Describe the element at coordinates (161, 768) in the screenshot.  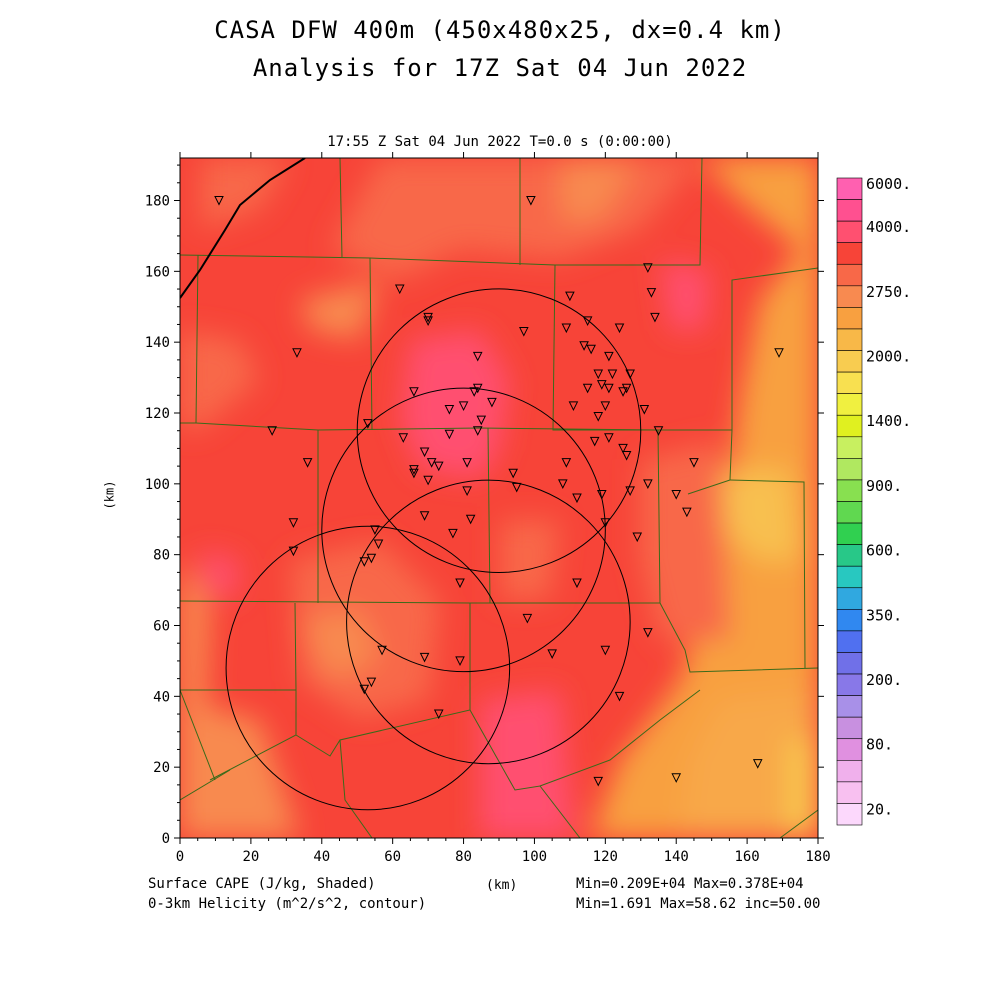
I see `y-tick-label: 20` at that location.